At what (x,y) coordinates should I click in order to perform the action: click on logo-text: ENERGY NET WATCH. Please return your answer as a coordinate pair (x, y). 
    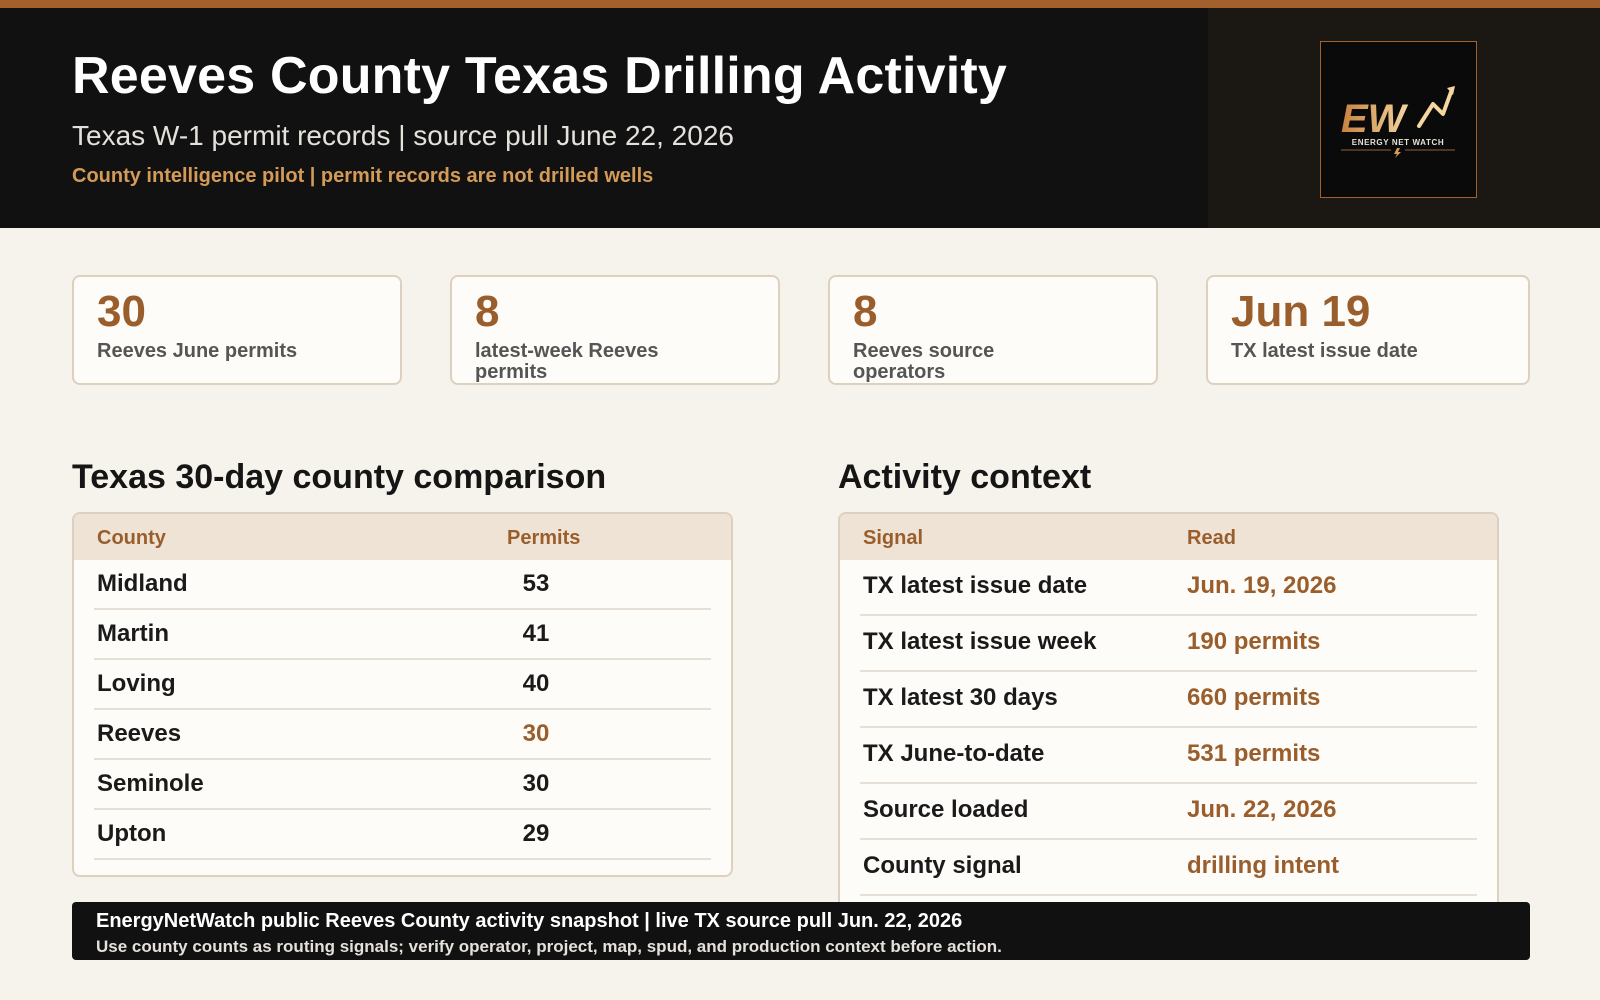
    Looking at the image, I should click on (1398, 142).